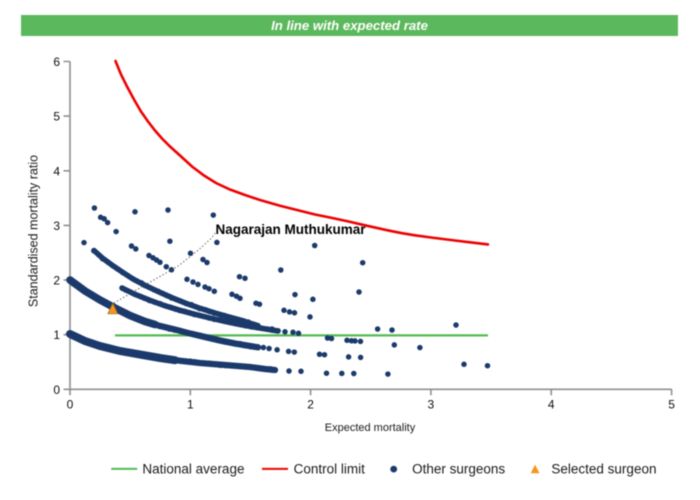 This screenshot has height=500, width=700. What do you see at coordinates (370, 428) in the screenshot?
I see `svg-text: Expected mortality` at bounding box center [370, 428].